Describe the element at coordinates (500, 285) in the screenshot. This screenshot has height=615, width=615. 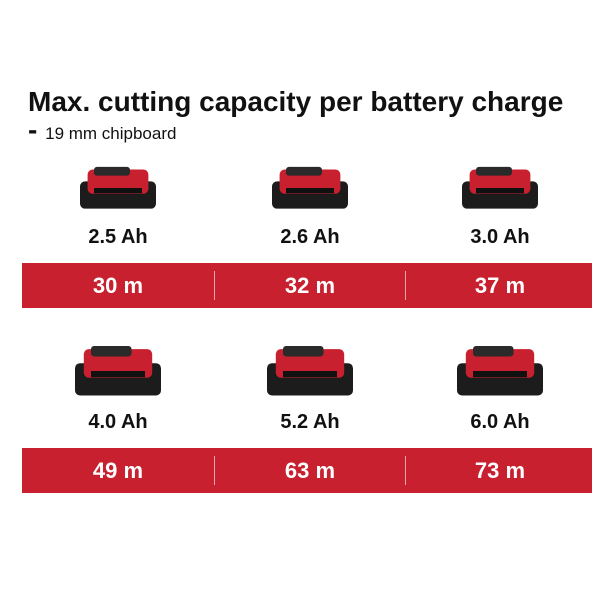
I see `cutting-value: 37 m` at that location.